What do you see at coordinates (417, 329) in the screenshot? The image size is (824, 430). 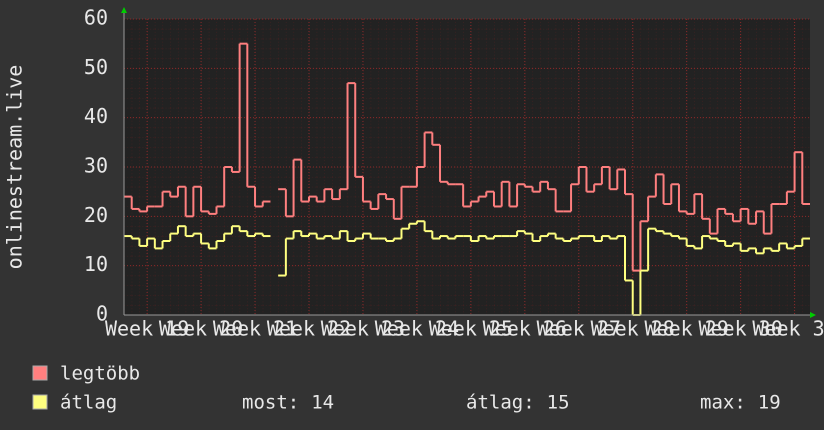 I see `x-tick-label: Week 24` at bounding box center [417, 329].